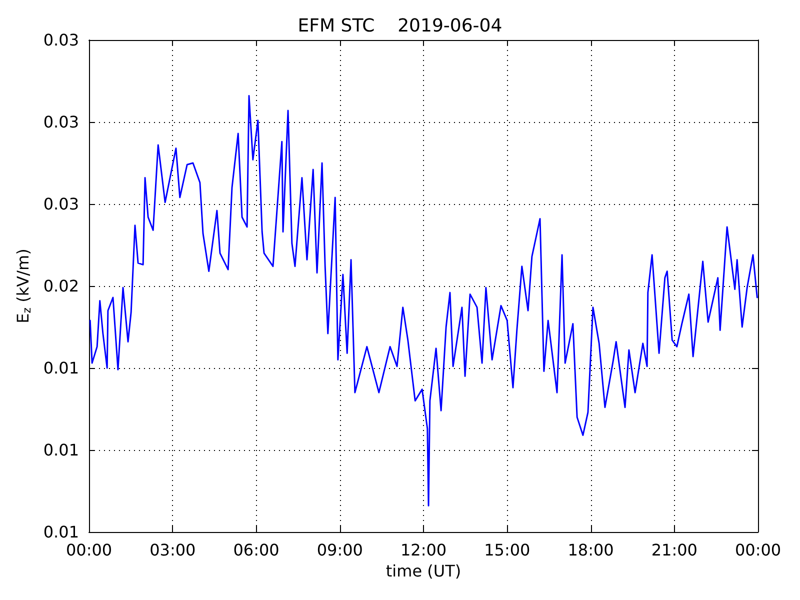 The width and height of the screenshot is (800, 600). I want to click on x-tick-label: 03:00, so click(173, 550).